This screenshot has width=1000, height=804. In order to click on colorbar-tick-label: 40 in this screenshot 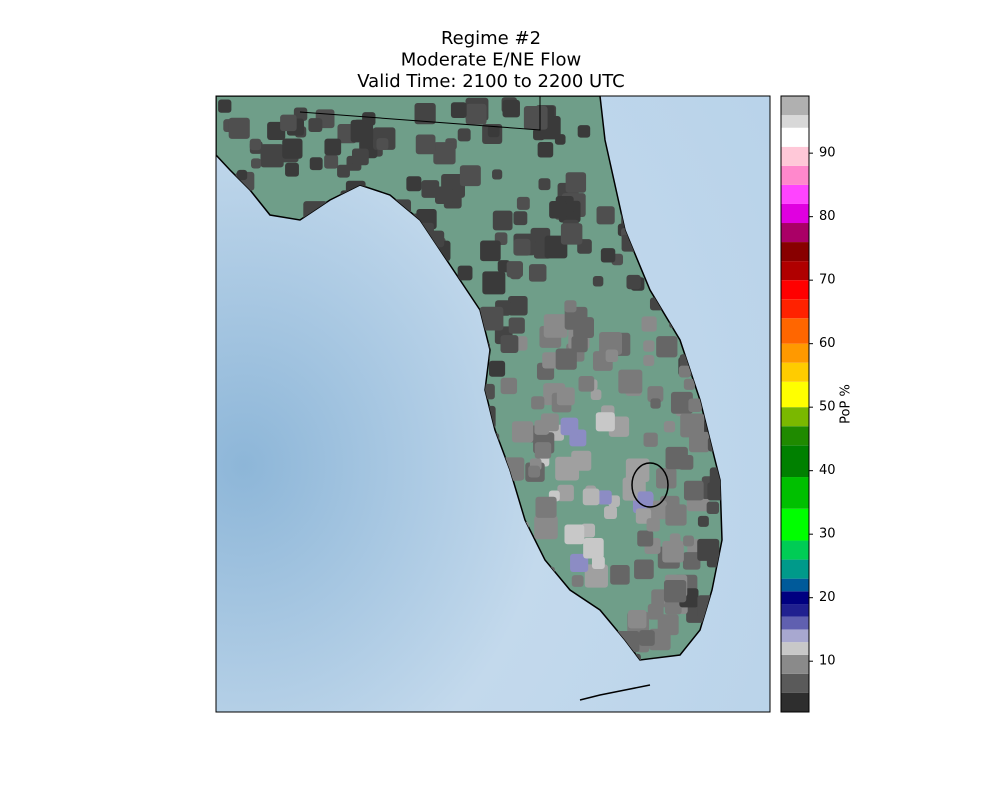, I will do `click(827, 470)`.